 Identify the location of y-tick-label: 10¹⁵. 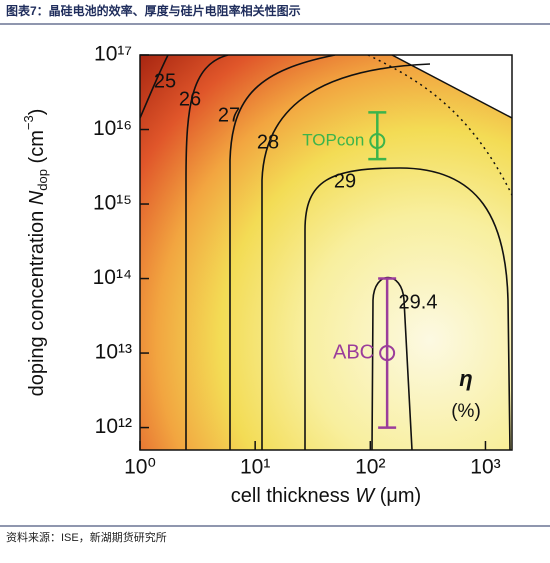
(112, 203).